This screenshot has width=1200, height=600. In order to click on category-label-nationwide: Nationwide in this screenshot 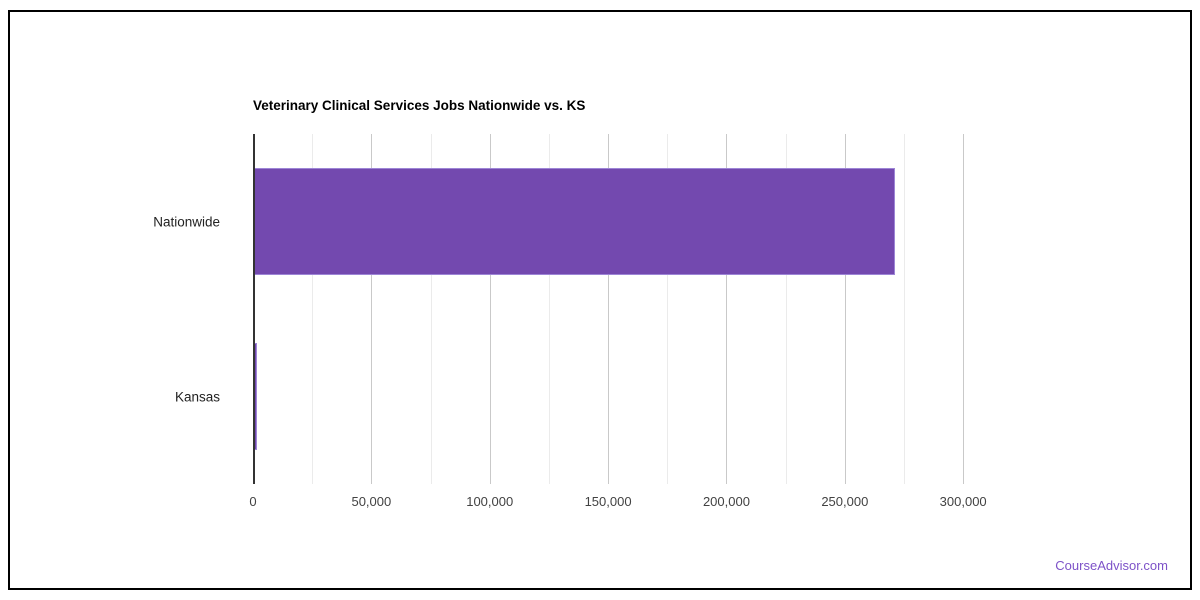, I will do `click(186, 221)`.